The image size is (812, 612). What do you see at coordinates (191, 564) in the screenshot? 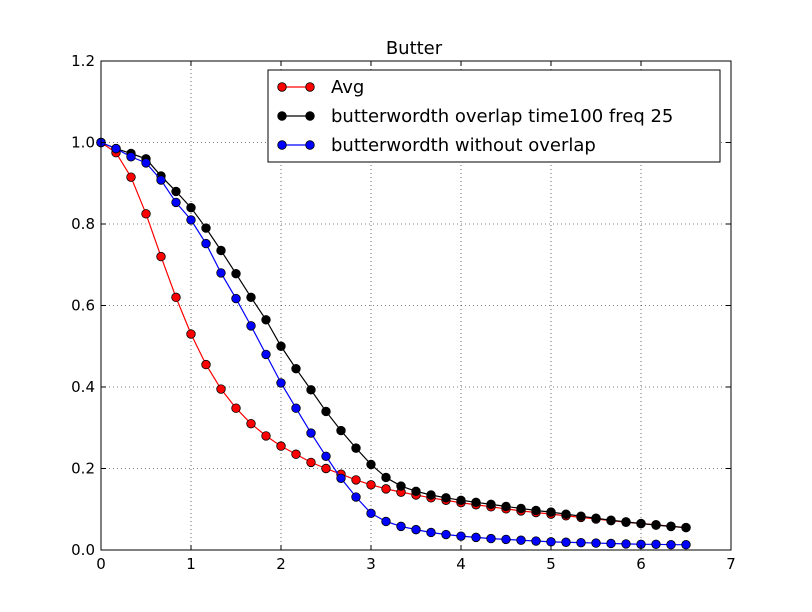
I see `x-tick-label: 1` at bounding box center [191, 564].